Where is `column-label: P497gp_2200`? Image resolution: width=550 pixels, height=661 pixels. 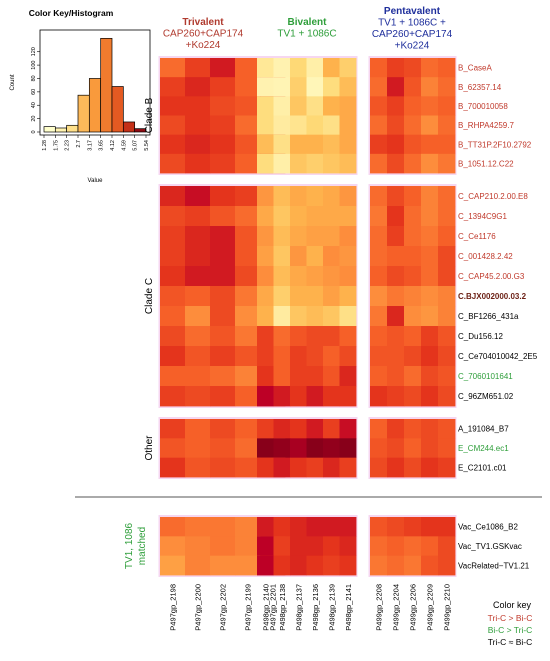 column-label: P497gp_2200 is located at coordinates (198, 607).